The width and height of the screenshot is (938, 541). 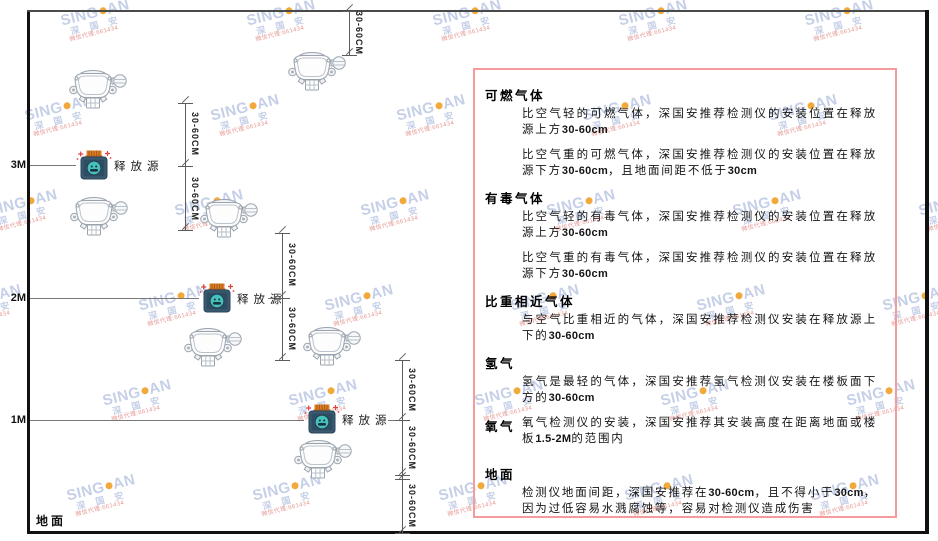 I want to click on section-paragraph: 氢气是最轻的气体，深国安推荐氢气检测仪安装在楼板面下方的30-60cm, so click(x=699, y=390).